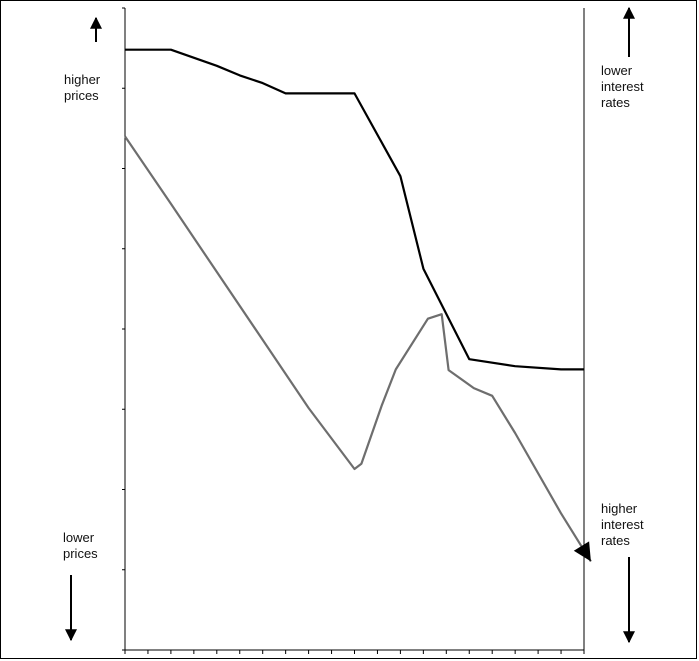 The width and height of the screenshot is (699, 661). What do you see at coordinates (619, 508) in the screenshot?
I see `right-bottom-line-1: higher` at bounding box center [619, 508].